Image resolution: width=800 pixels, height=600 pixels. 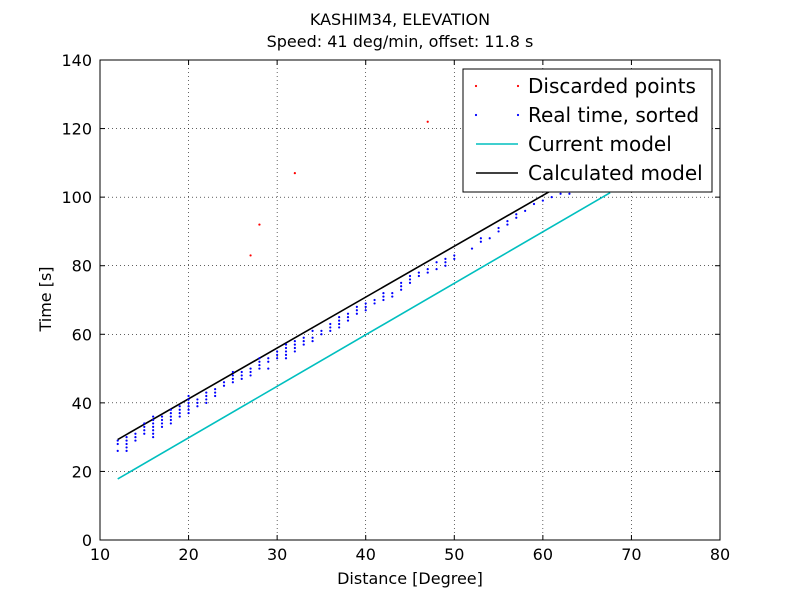 I want to click on legend-label-calculated-model: Calculated model, so click(x=615, y=173).